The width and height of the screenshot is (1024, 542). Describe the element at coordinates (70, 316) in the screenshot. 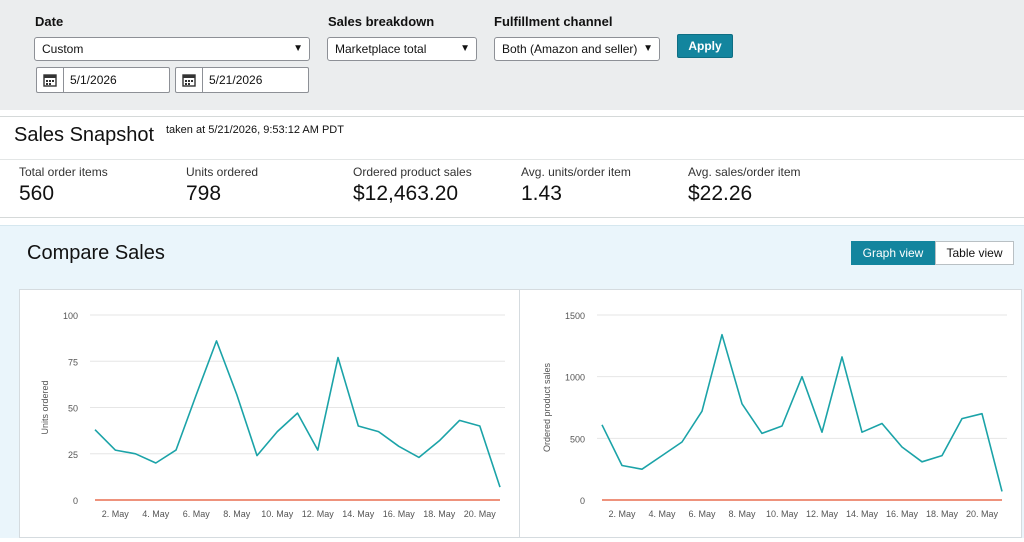

I see `y-tick-label: 100` at that location.